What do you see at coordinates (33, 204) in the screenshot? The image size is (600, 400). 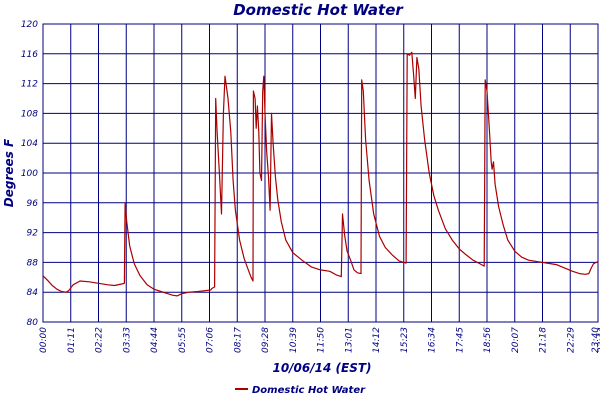 I see `y-tick-label: 96` at bounding box center [33, 204].